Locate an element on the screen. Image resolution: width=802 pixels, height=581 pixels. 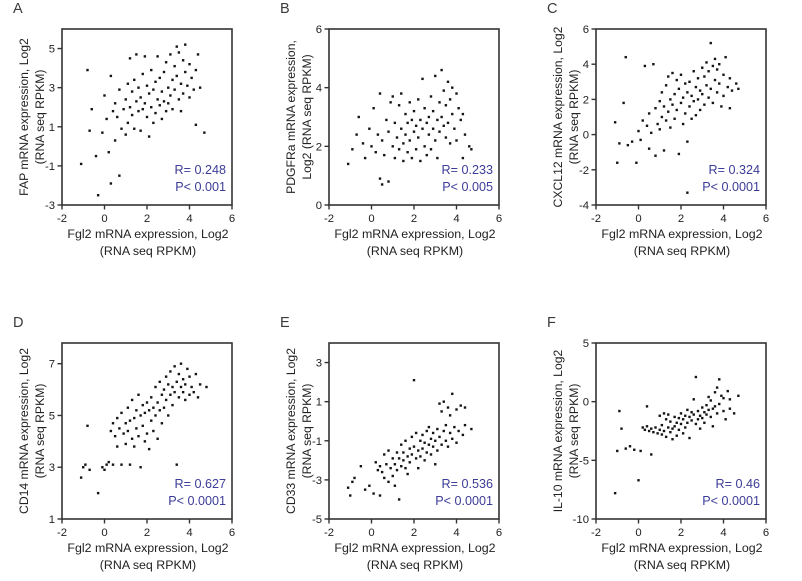
svg-text: -5 is located at coordinates (584, 461).